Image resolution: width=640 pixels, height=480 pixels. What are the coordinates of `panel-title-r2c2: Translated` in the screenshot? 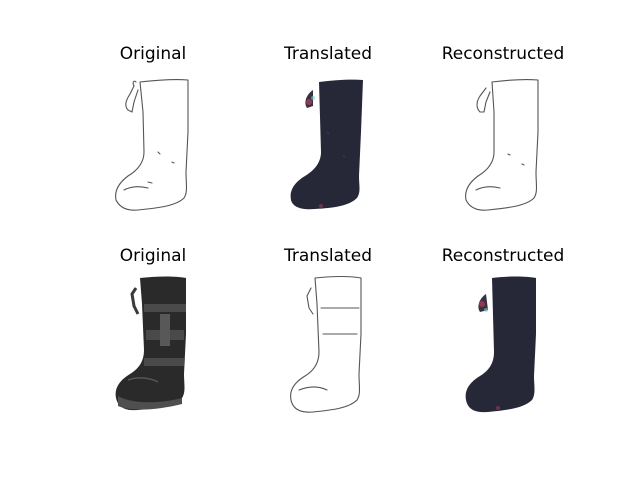 It's located at (328, 256).